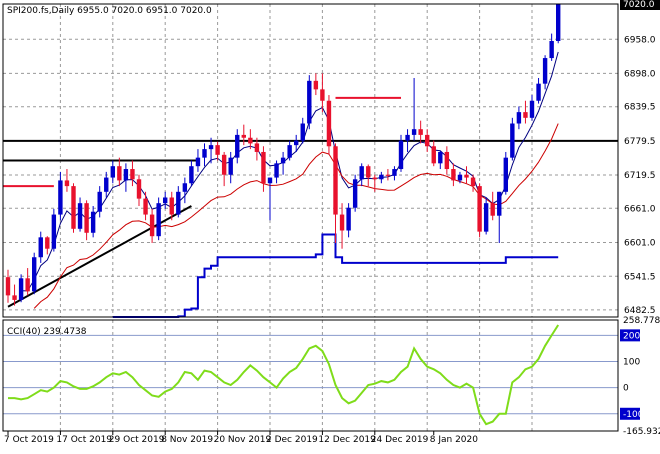 This screenshot has height=454, width=660. Describe the element at coordinates (99, 256) in the screenshot. I see `support-trendline` at that location.